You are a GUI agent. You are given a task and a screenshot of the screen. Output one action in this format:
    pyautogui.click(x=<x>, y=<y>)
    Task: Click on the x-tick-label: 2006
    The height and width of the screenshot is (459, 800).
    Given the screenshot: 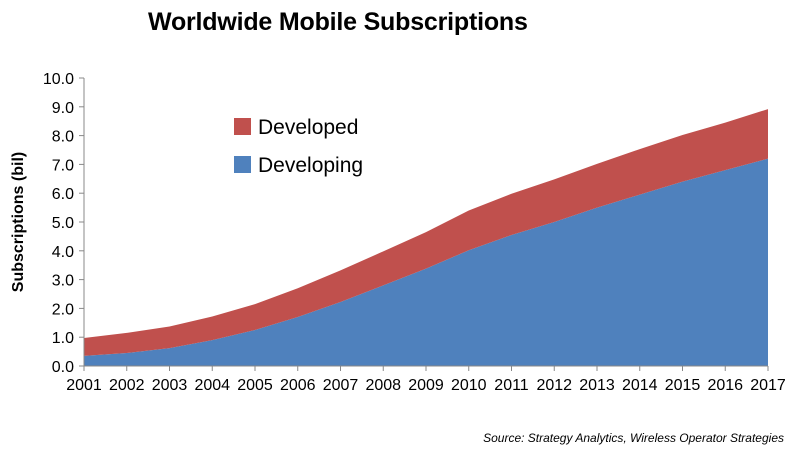 What is the action you would take?
    pyautogui.click(x=298, y=385)
    